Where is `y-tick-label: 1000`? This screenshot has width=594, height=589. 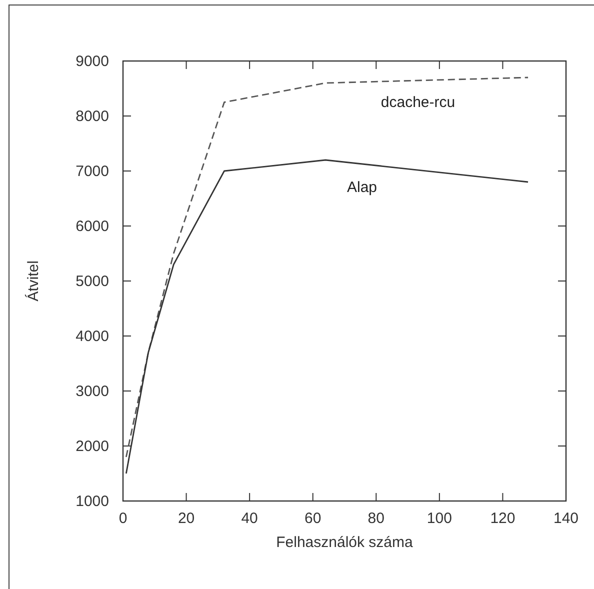 y-tick-label: 1000 is located at coordinates (92, 501).